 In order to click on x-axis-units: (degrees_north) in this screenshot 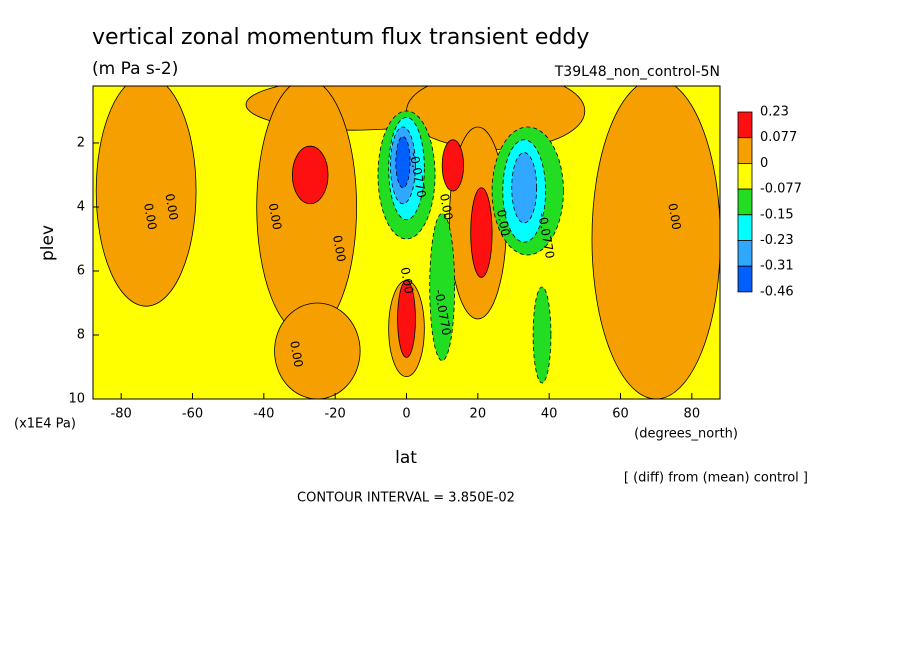, I will do `click(686, 434)`.